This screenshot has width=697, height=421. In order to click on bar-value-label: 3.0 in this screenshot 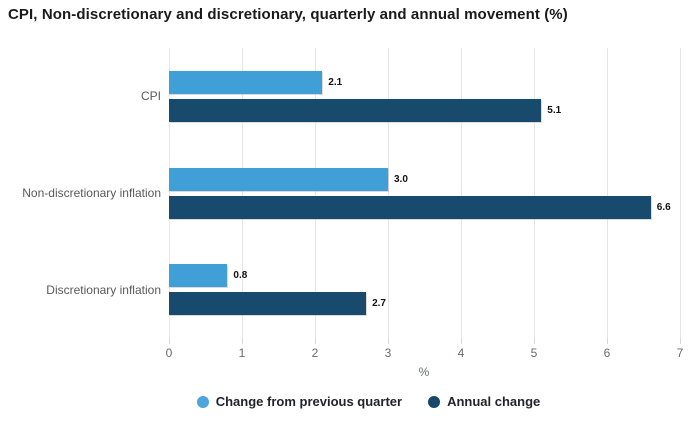, I will do `click(401, 179)`.